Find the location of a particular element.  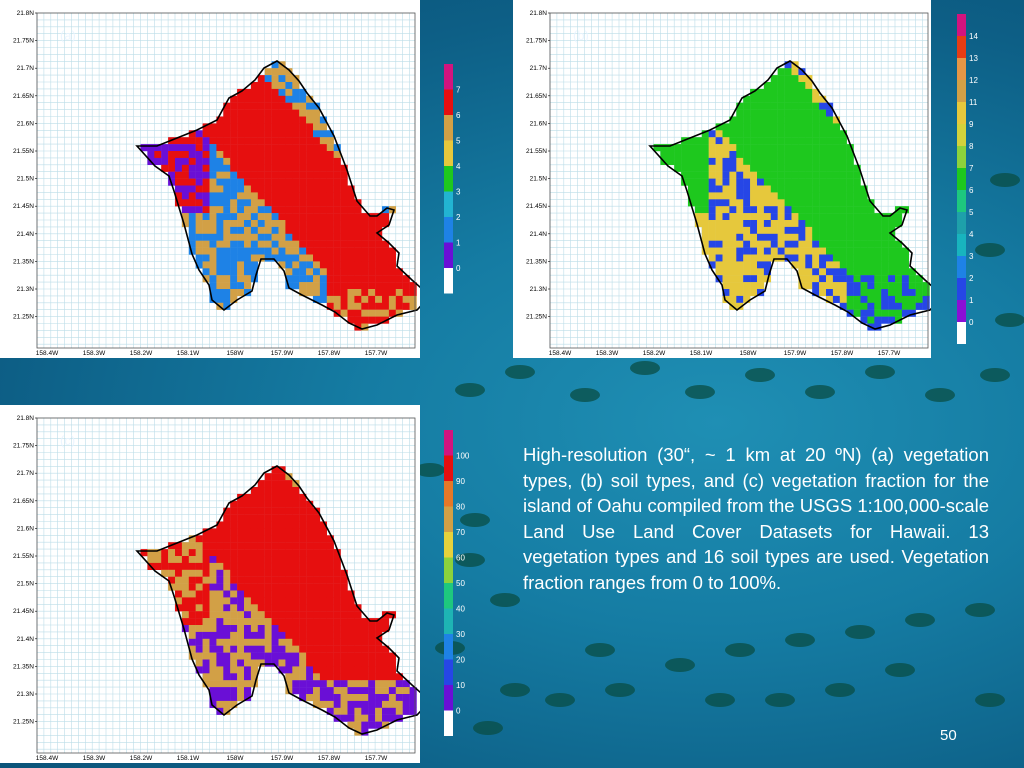

panel-label-a: (a) is located at coordinates (68, 35).